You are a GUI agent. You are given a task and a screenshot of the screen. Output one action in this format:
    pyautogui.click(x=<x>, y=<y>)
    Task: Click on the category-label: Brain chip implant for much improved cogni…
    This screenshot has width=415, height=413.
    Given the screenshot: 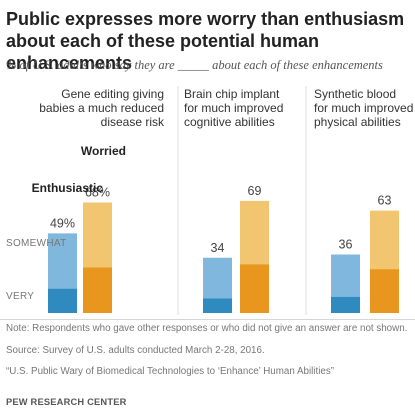 What is the action you would take?
    pyautogui.click(x=233, y=108)
    